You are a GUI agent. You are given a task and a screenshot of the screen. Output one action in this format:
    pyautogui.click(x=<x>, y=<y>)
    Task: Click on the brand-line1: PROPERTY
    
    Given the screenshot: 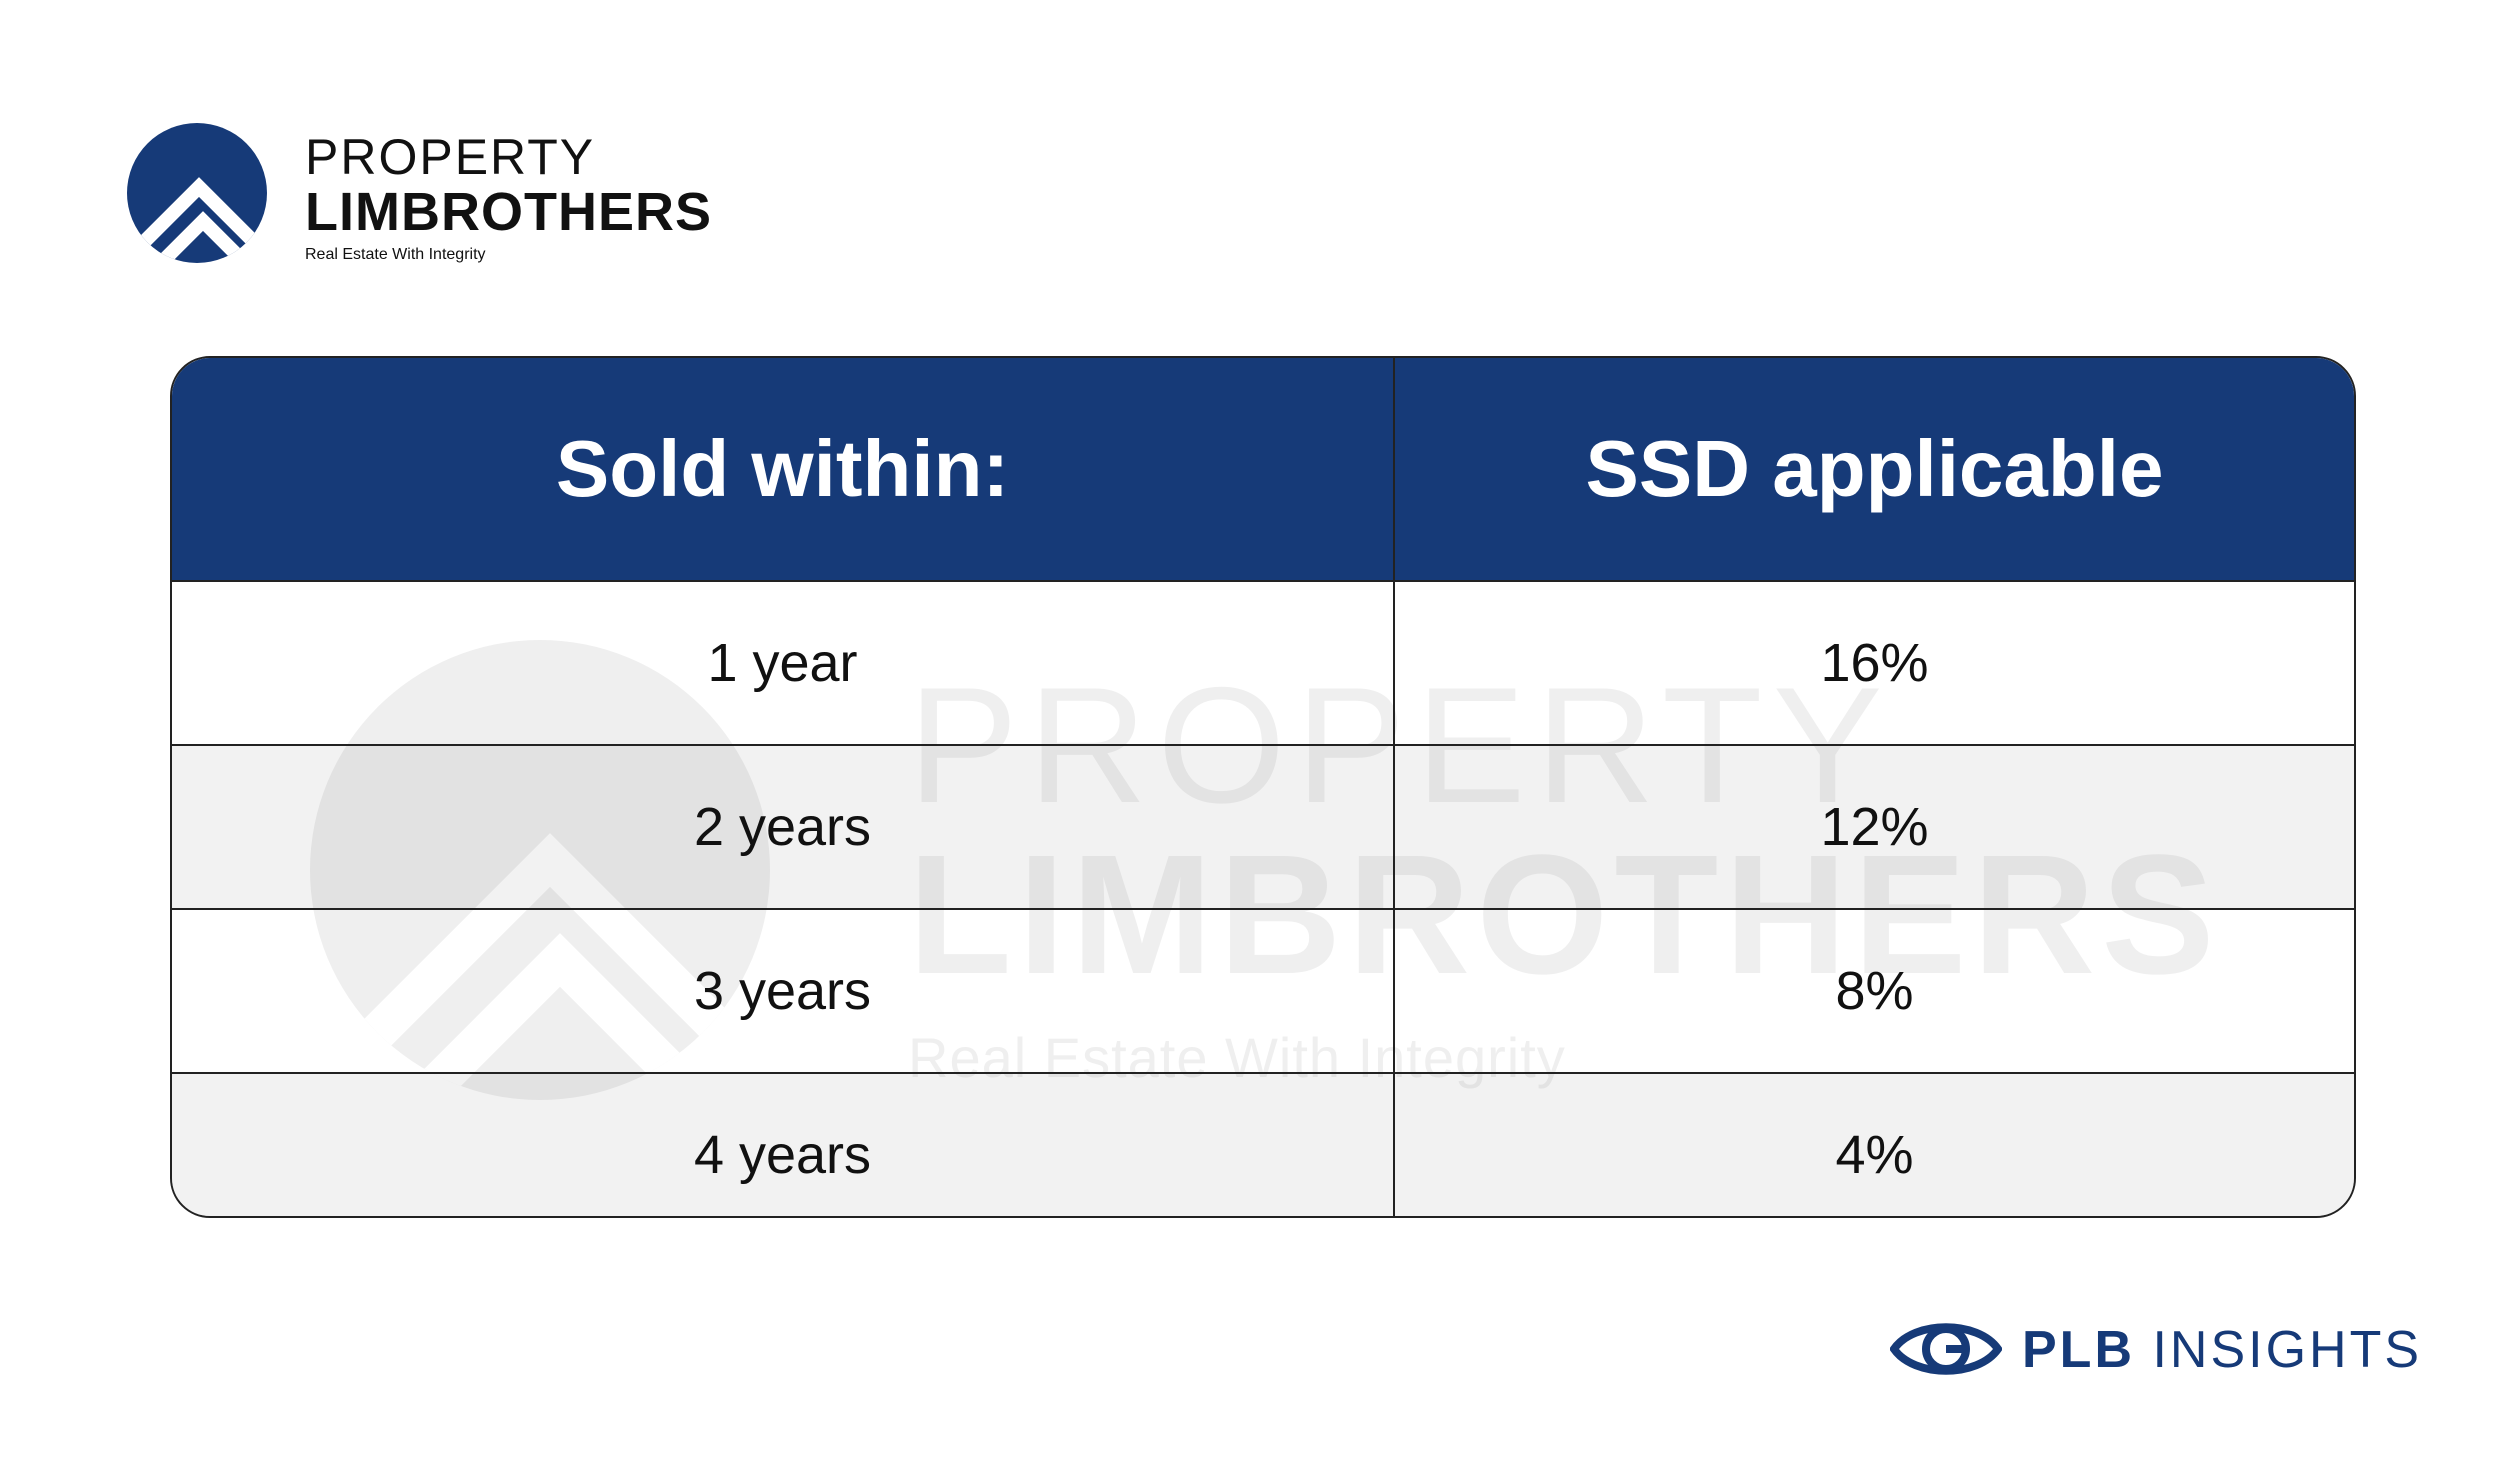 What is the action you would take?
    pyautogui.click(x=450, y=157)
    